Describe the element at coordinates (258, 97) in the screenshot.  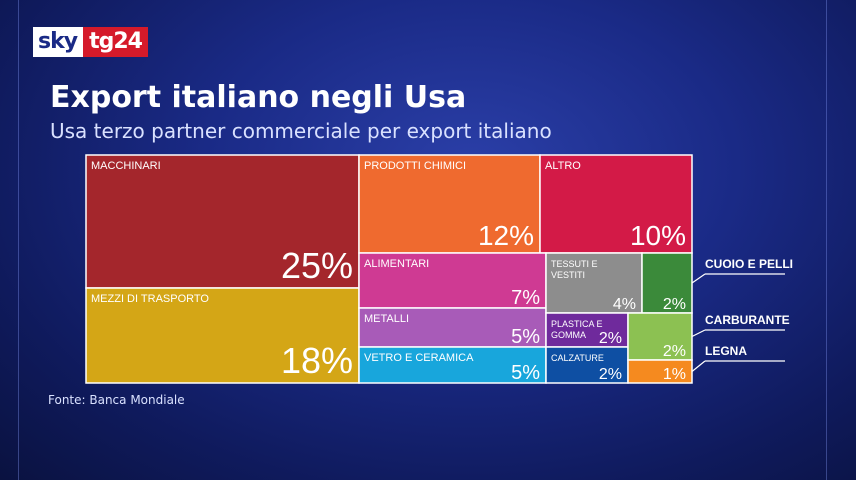
I see `chart-title: Export italiano negli Usa` at that location.